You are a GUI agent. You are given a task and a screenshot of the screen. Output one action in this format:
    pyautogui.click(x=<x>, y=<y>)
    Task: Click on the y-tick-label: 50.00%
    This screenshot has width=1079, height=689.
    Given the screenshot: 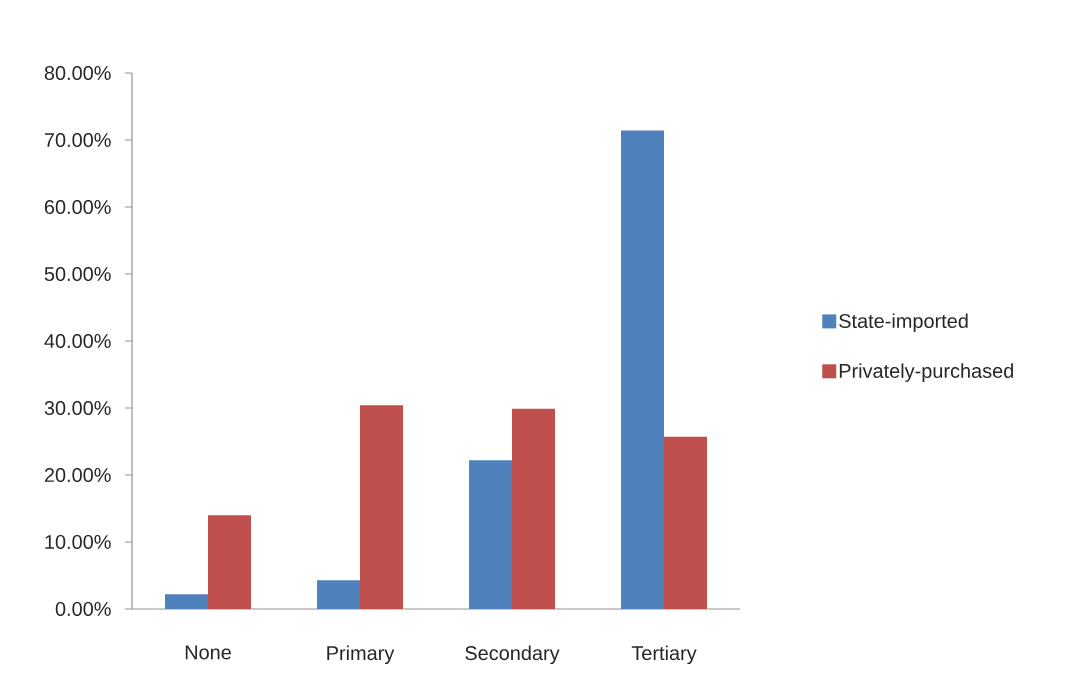 What is the action you would take?
    pyautogui.click(x=77, y=274)
    